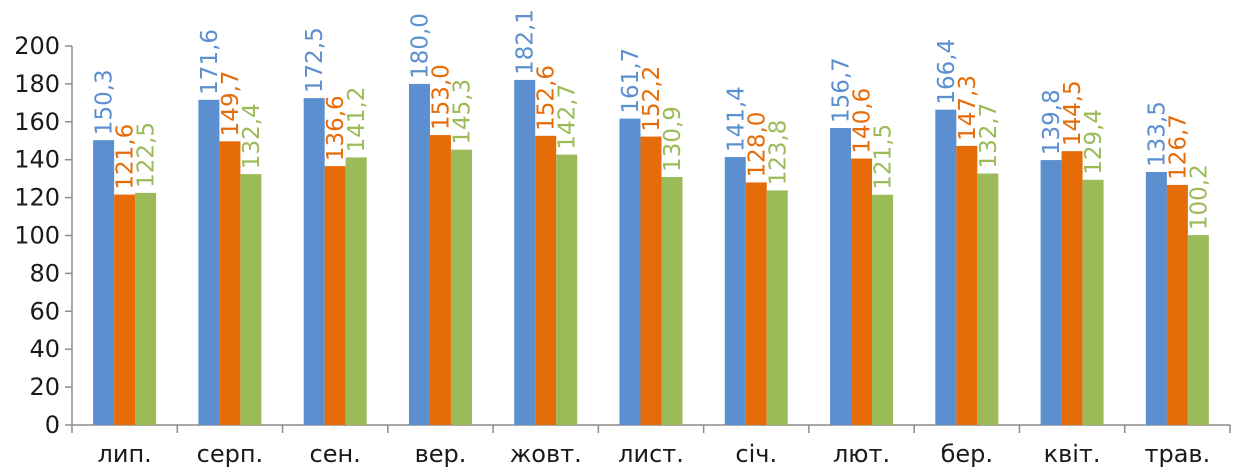 The width and height of the screenshot is (1240, 472). I want to click on x-tick-label: серп., so click(230, 454).